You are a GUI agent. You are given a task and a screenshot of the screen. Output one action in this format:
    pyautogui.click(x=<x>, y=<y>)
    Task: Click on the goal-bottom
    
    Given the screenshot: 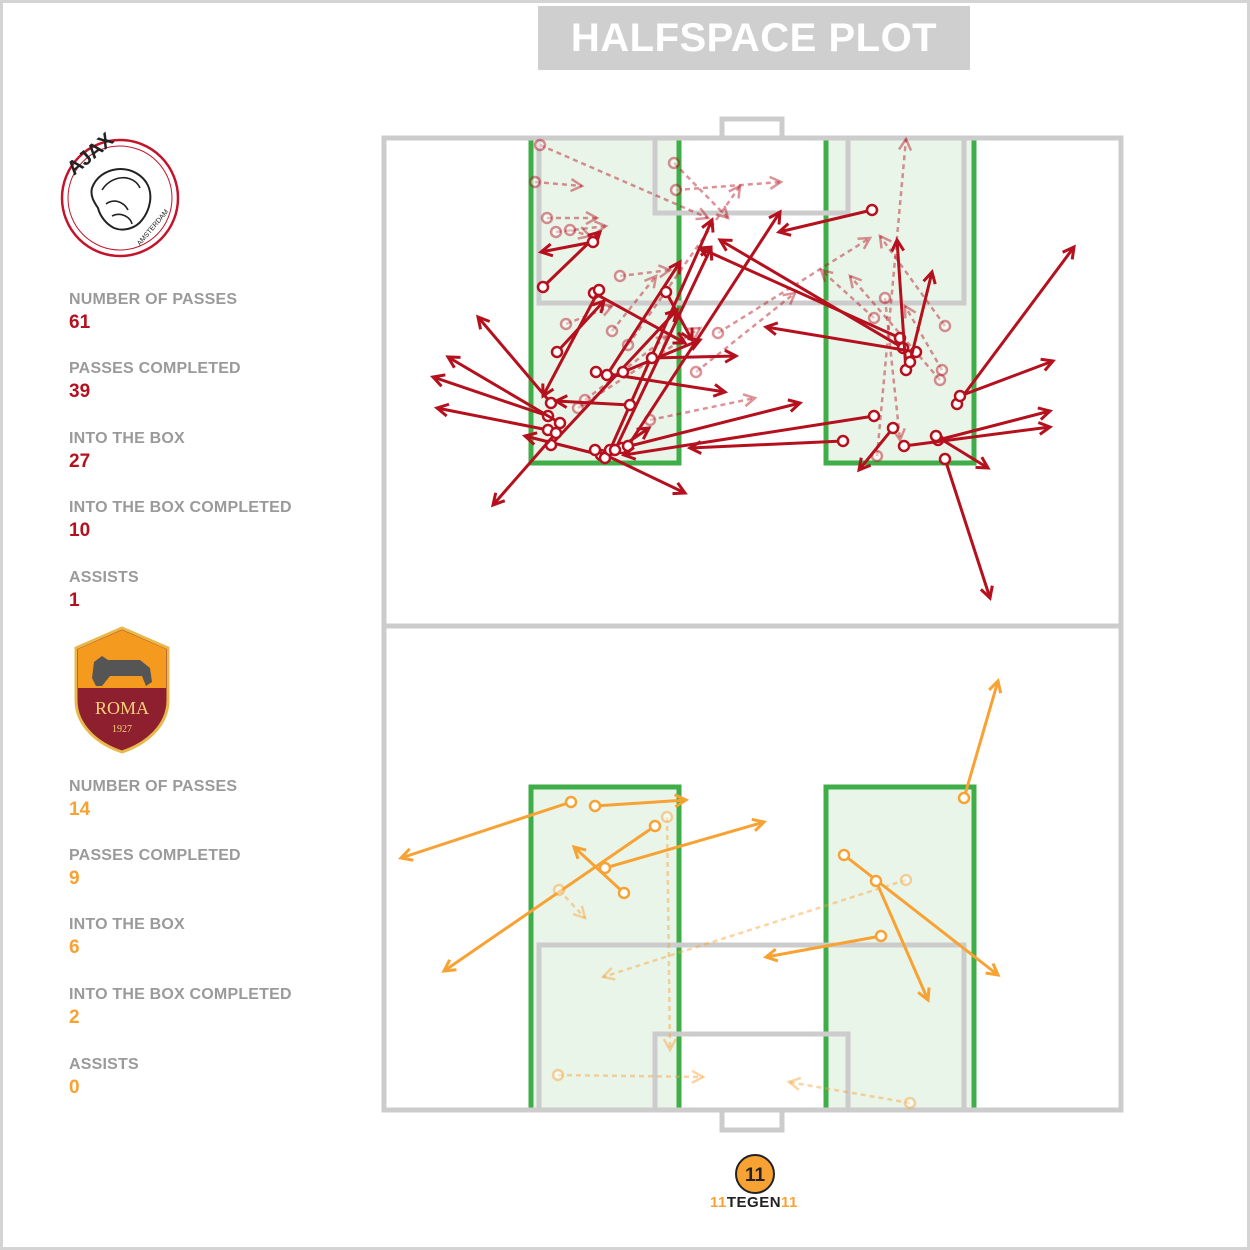 What is the action you would take?
    pyautogui.click(x=752, y=1120)
    